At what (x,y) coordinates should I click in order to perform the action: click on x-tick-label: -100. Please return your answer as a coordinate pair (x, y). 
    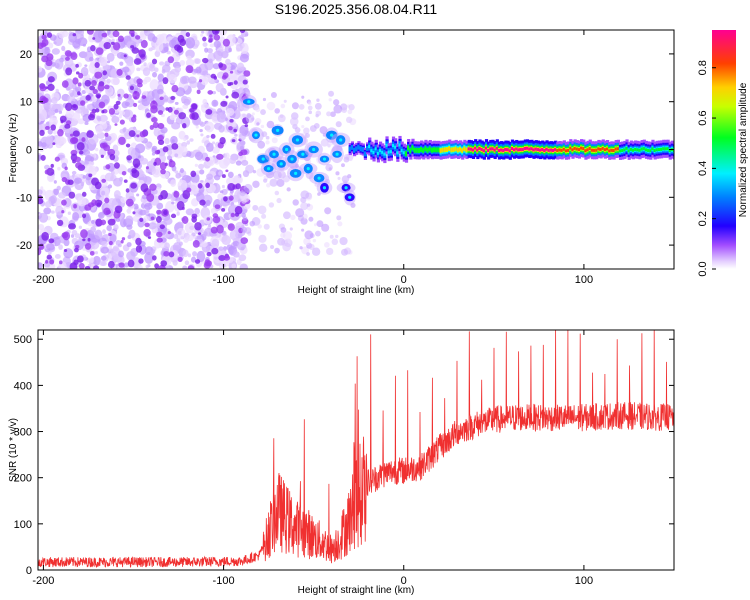
    Looking at the image, I should click on (224, 581).